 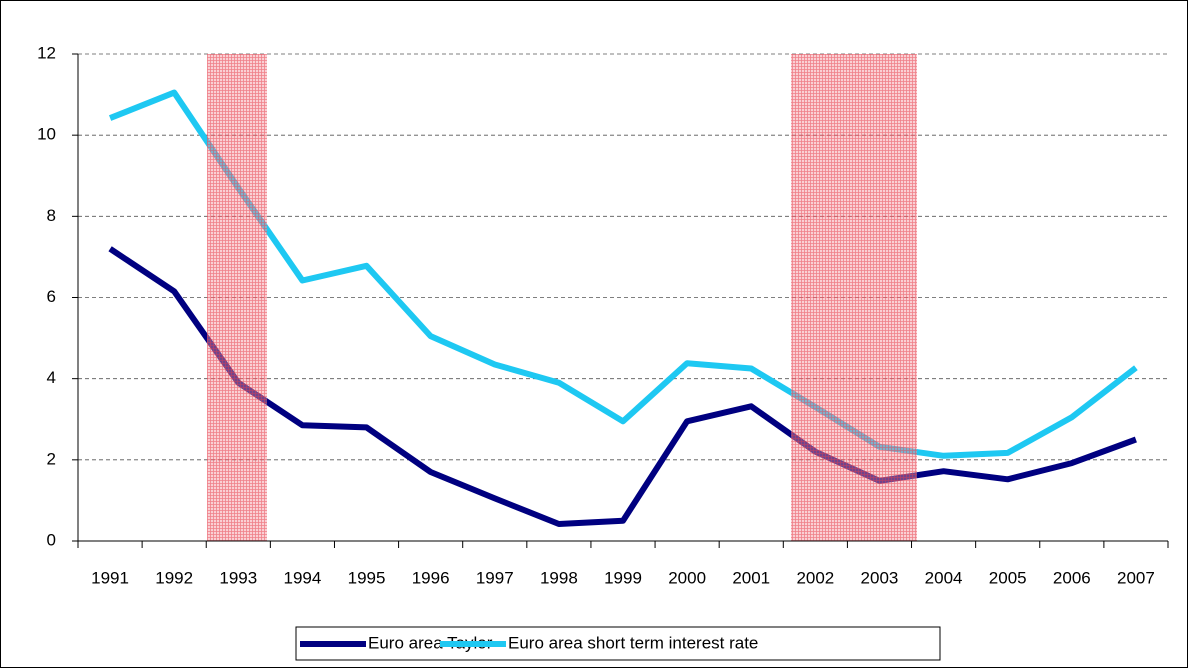 I want to click on x-tick-label: 1997, so click(x=495, y=577).